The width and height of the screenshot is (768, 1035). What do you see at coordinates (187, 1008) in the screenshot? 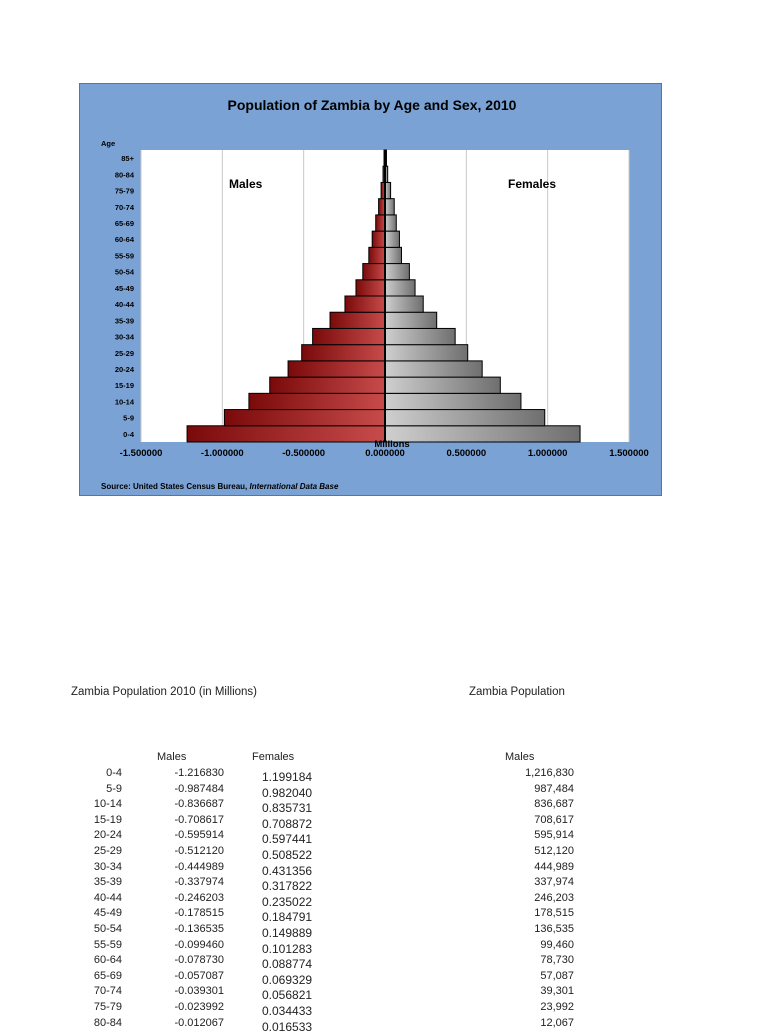
I see `males-cell: -0.023992` at bounding box center [187, 1008].